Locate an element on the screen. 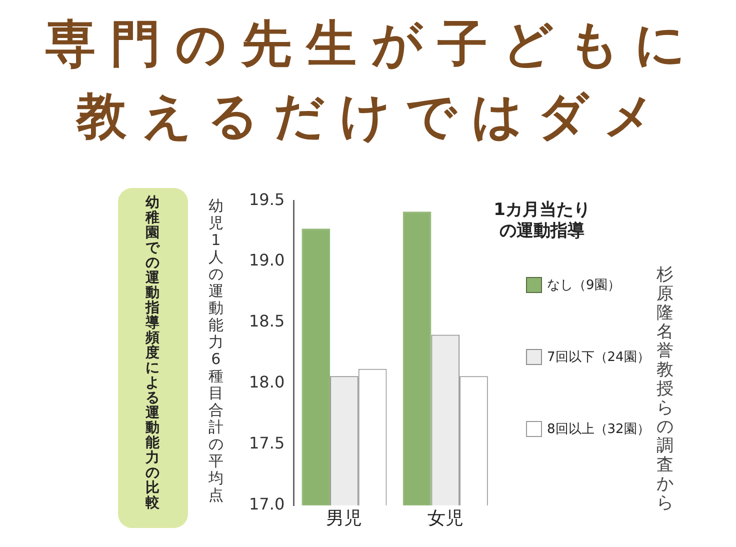  legend-label: 7回以下（24園） is located at coordinates (598, 357).